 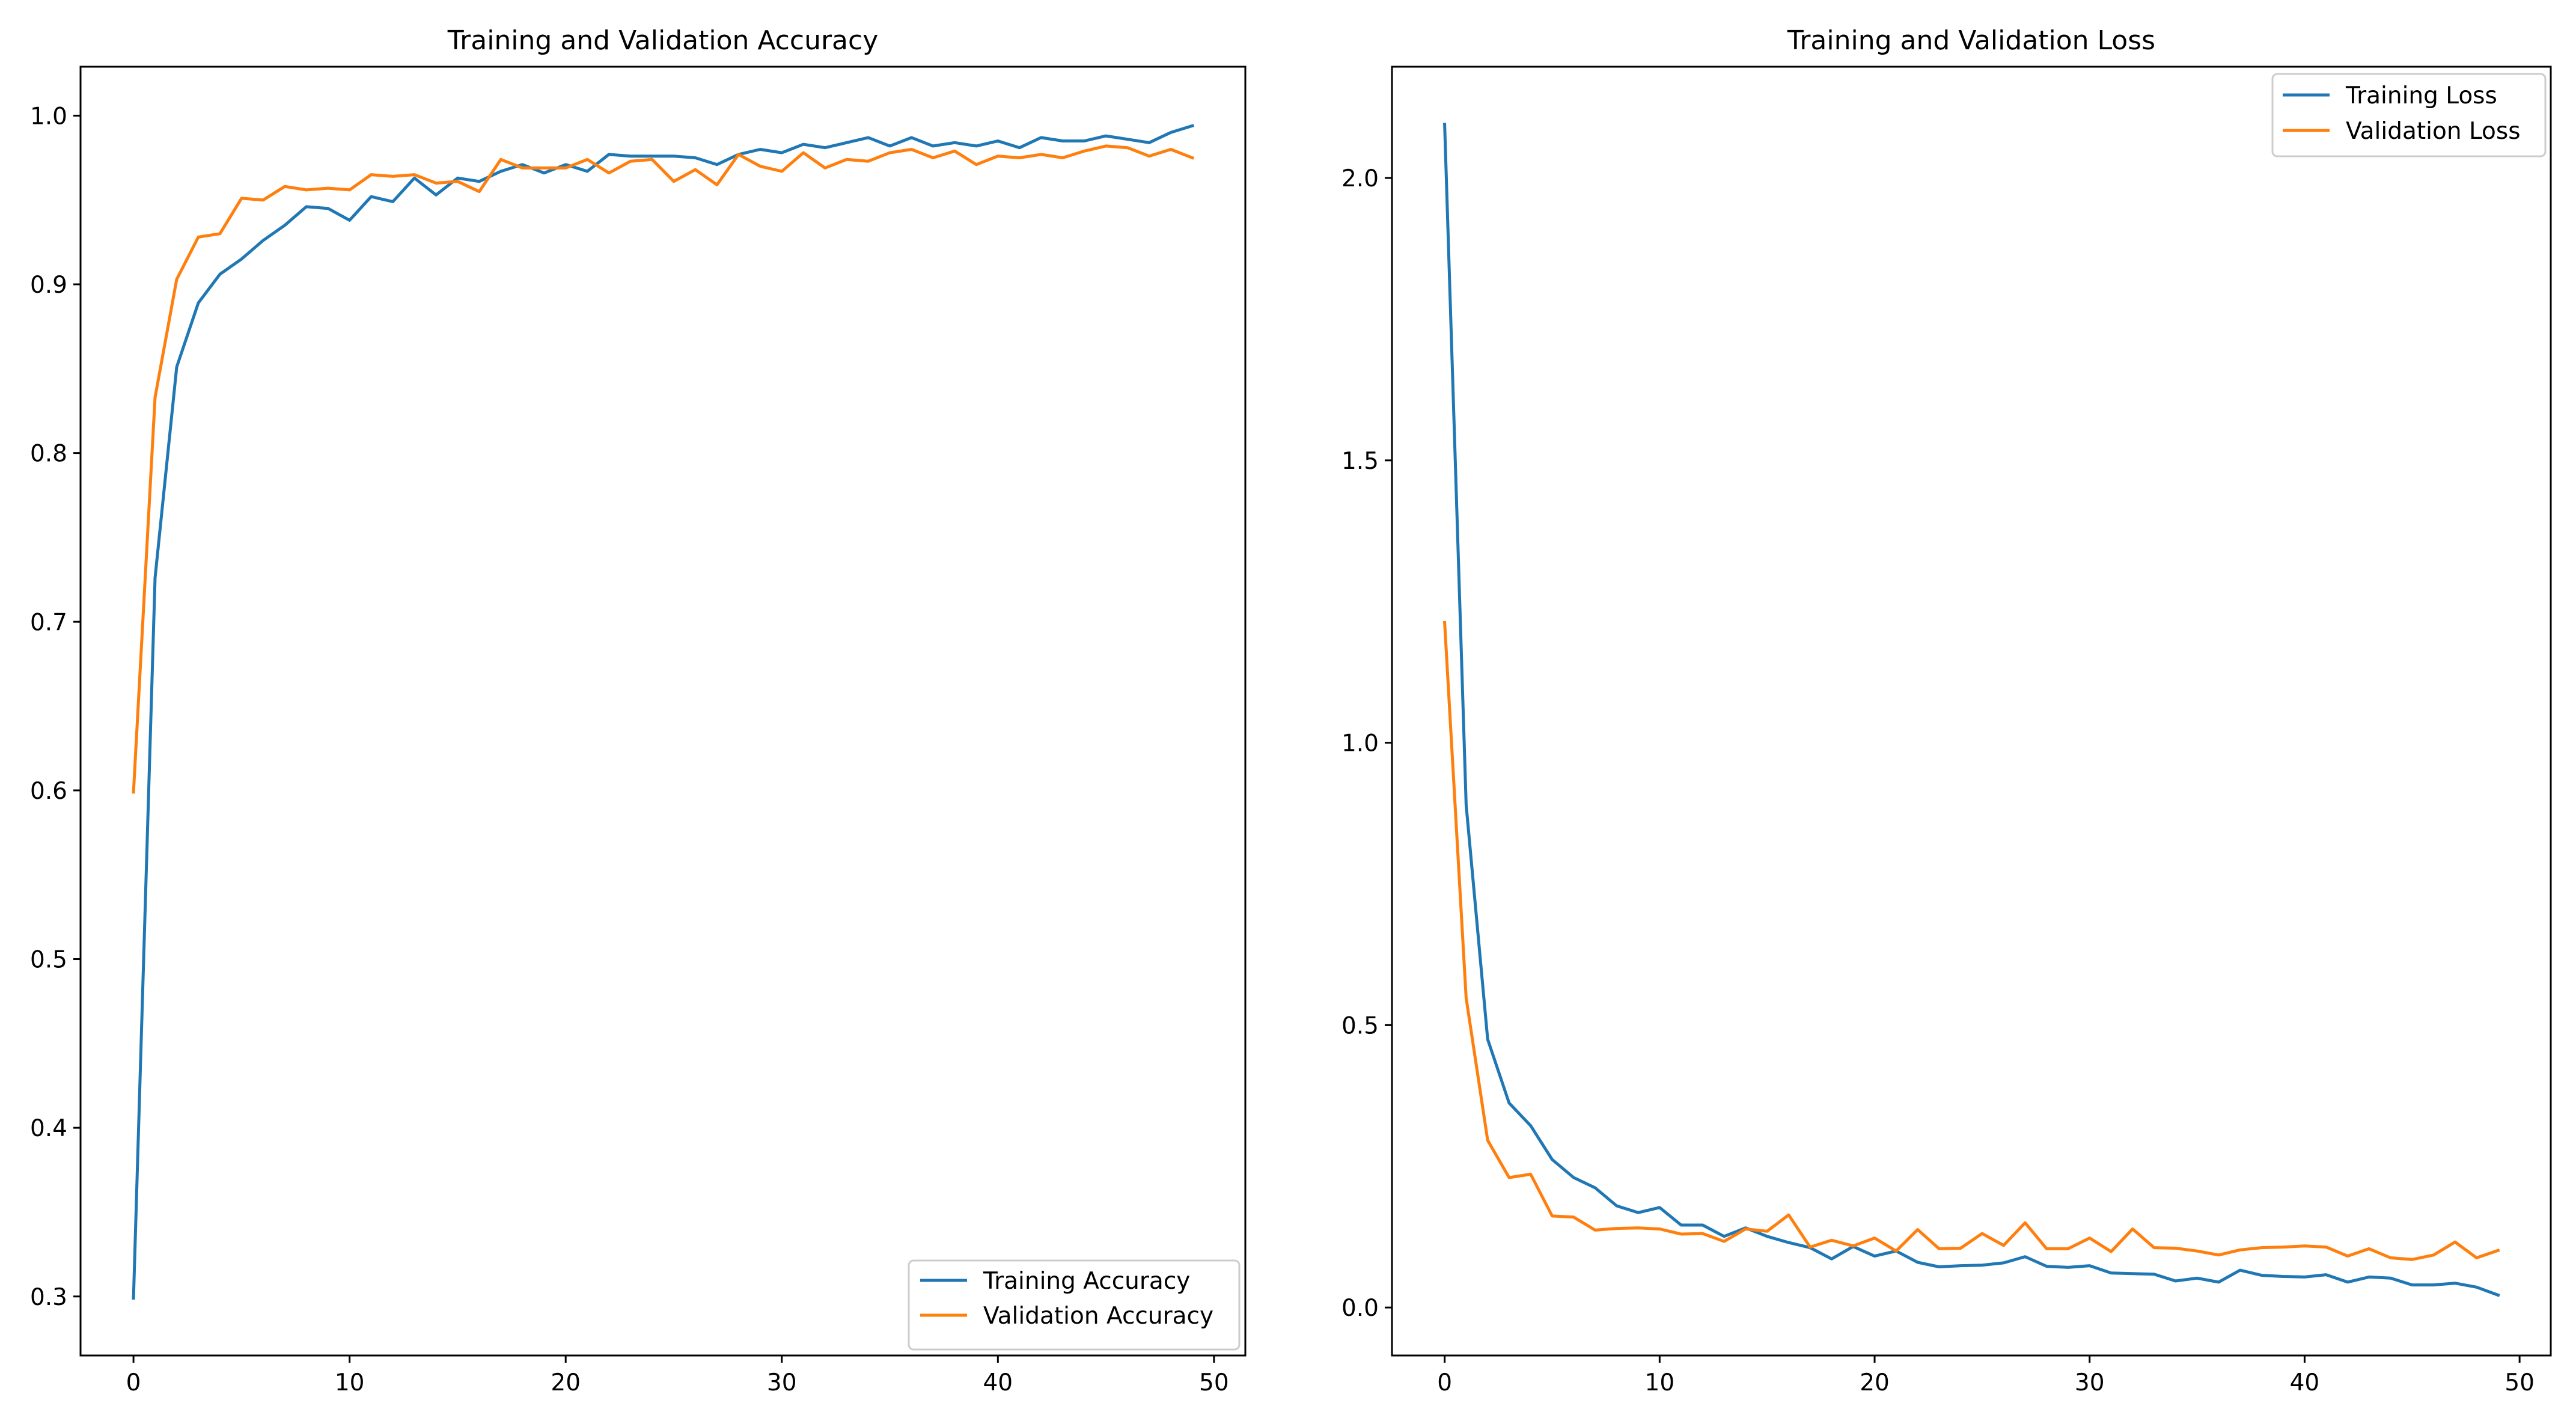 What do you see at coordinates (133, 1382) in the screenshot?
I see `accuracy-x-tick-label: 0` at bounding box center [133, 1382].